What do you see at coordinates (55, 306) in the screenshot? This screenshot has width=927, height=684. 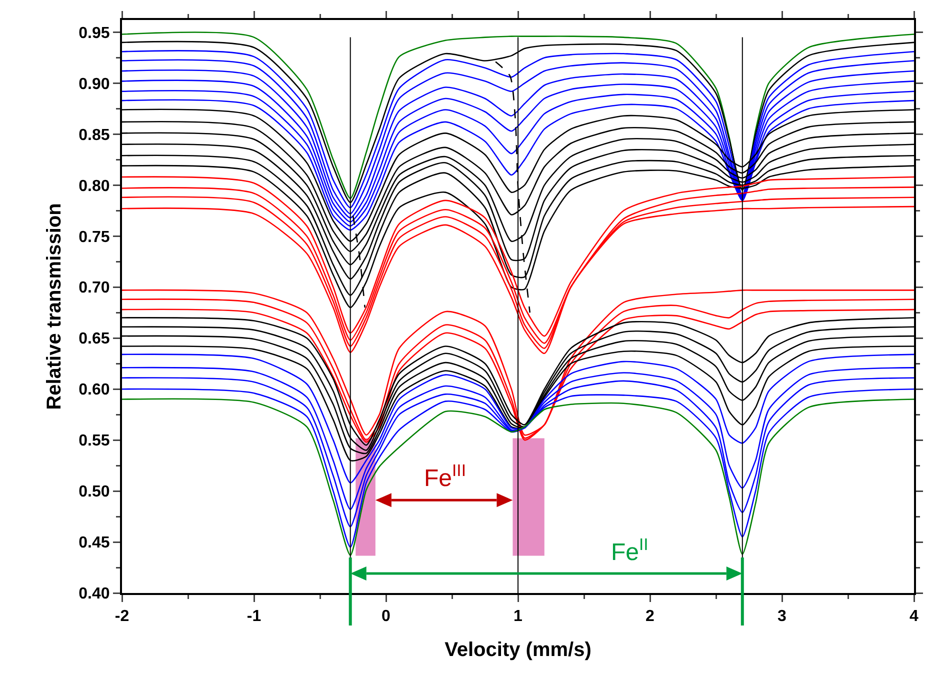 I see `y-axis-title: Relative transmission` at bounding box center [55, 306].